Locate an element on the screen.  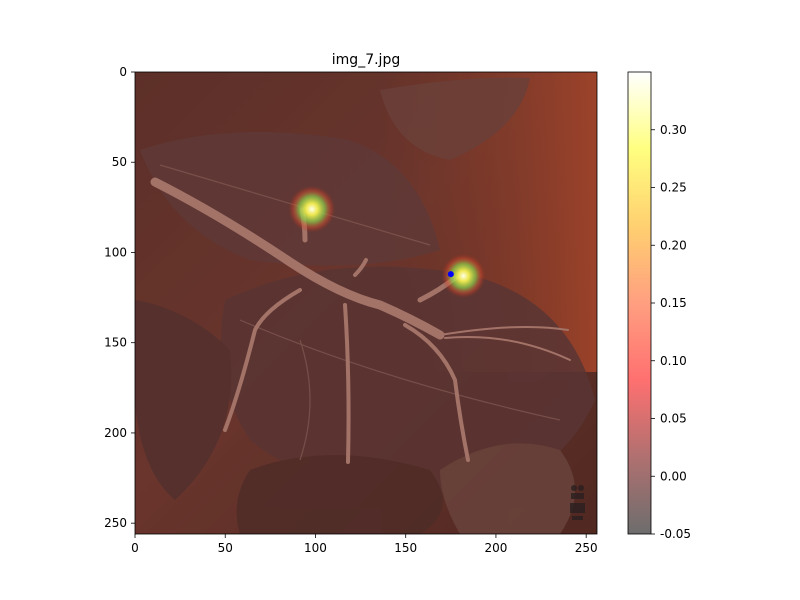
x-axis: 0 50 100 150 200 250 is located at coordinates (364, 544).